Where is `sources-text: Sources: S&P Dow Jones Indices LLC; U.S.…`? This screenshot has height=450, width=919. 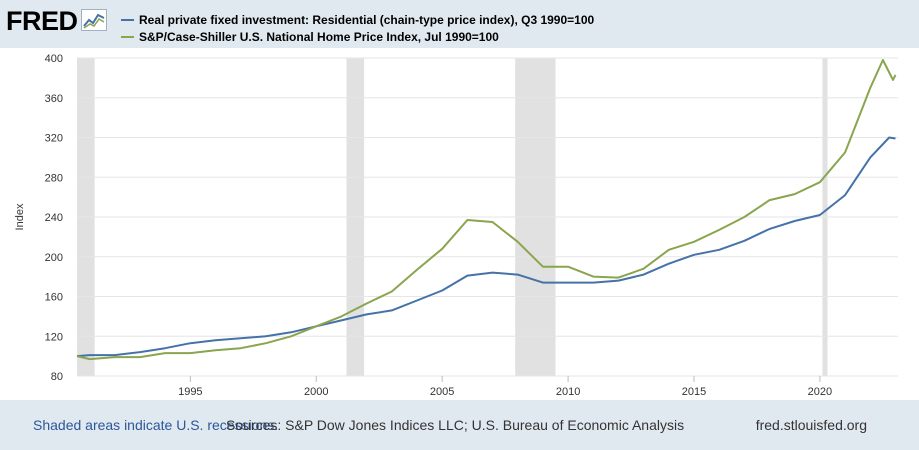
sources-text: Sources: S&P Dow Jones Indices LLC; U.S.… is located at coordinates (455, 425).